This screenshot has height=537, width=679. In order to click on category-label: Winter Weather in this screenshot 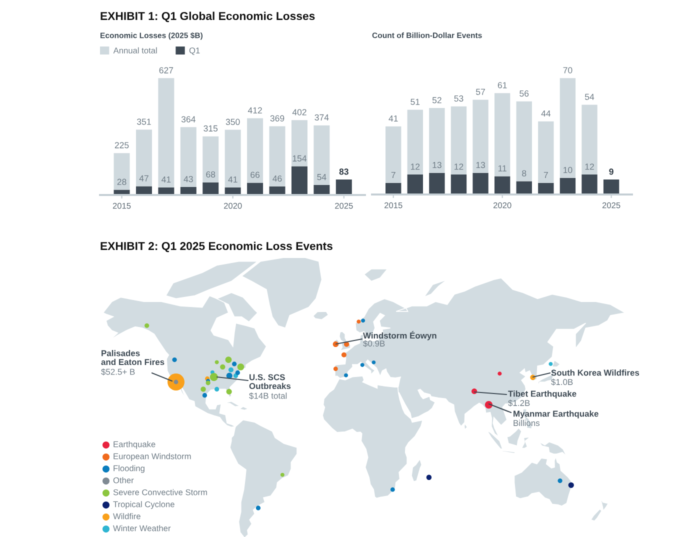, I will do `click(142, 528)`.